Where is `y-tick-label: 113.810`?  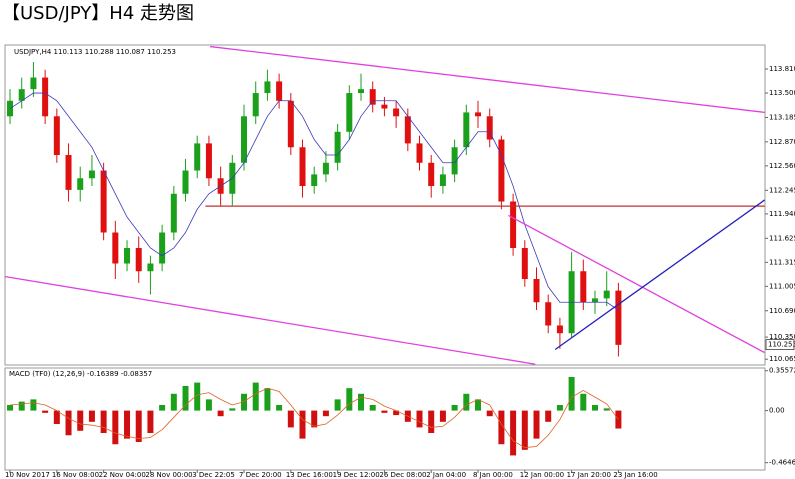 y-tick-label: 113.810 is located at coordinates (782, 69).